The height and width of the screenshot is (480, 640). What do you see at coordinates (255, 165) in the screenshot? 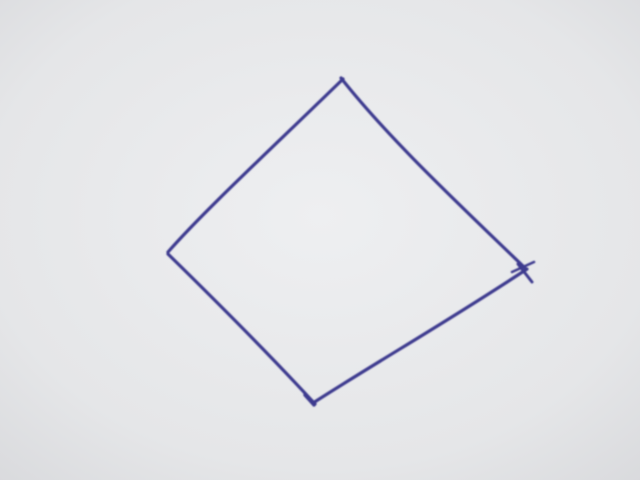
I see `edge-top-left` at bounding box center [255, 165].